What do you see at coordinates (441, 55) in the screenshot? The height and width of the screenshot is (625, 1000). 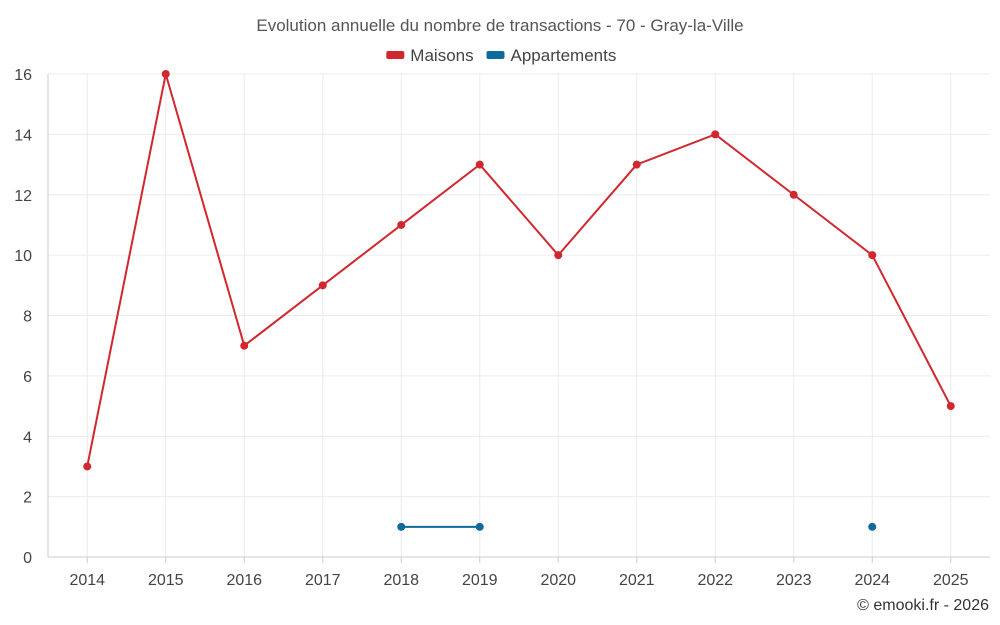 I see `legend-label: Maisons` at bounding box center [441, 55].